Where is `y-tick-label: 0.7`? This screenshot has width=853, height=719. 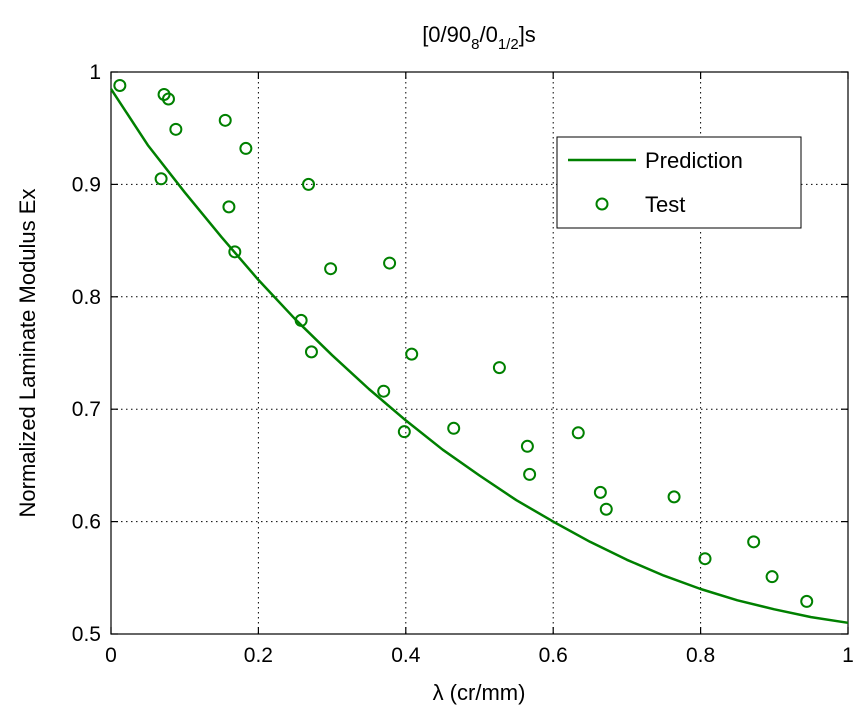 y-tick-label: 0.7 is located at coordinates (86, 409).